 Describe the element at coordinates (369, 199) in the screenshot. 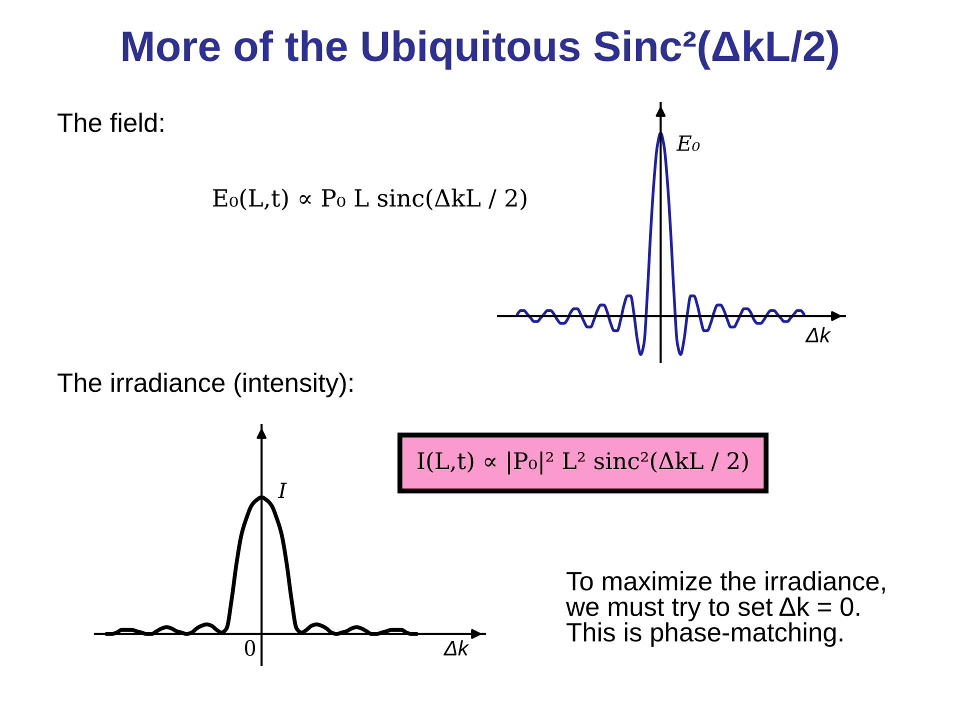

I see `annotation: E₀(L,t) ∝ P₀ L sinc(ΔkL / 2)` at that location.